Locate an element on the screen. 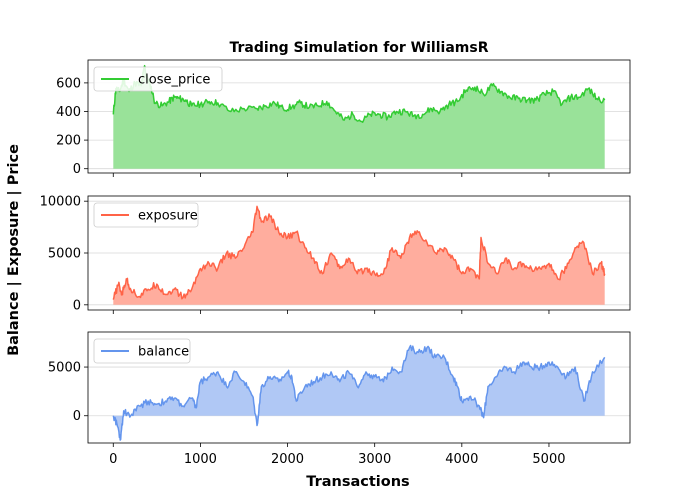 The width and height of the screenshot is (700, 500). chart-title: Trading Simulation for WilliamsR is located at coordinates (359, 48).